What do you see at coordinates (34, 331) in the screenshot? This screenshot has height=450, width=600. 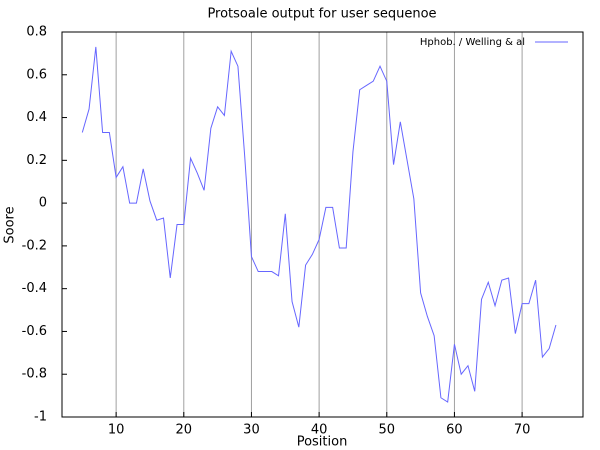 I see `y-tick-label: -0.6` at bounding box center [34, 331].